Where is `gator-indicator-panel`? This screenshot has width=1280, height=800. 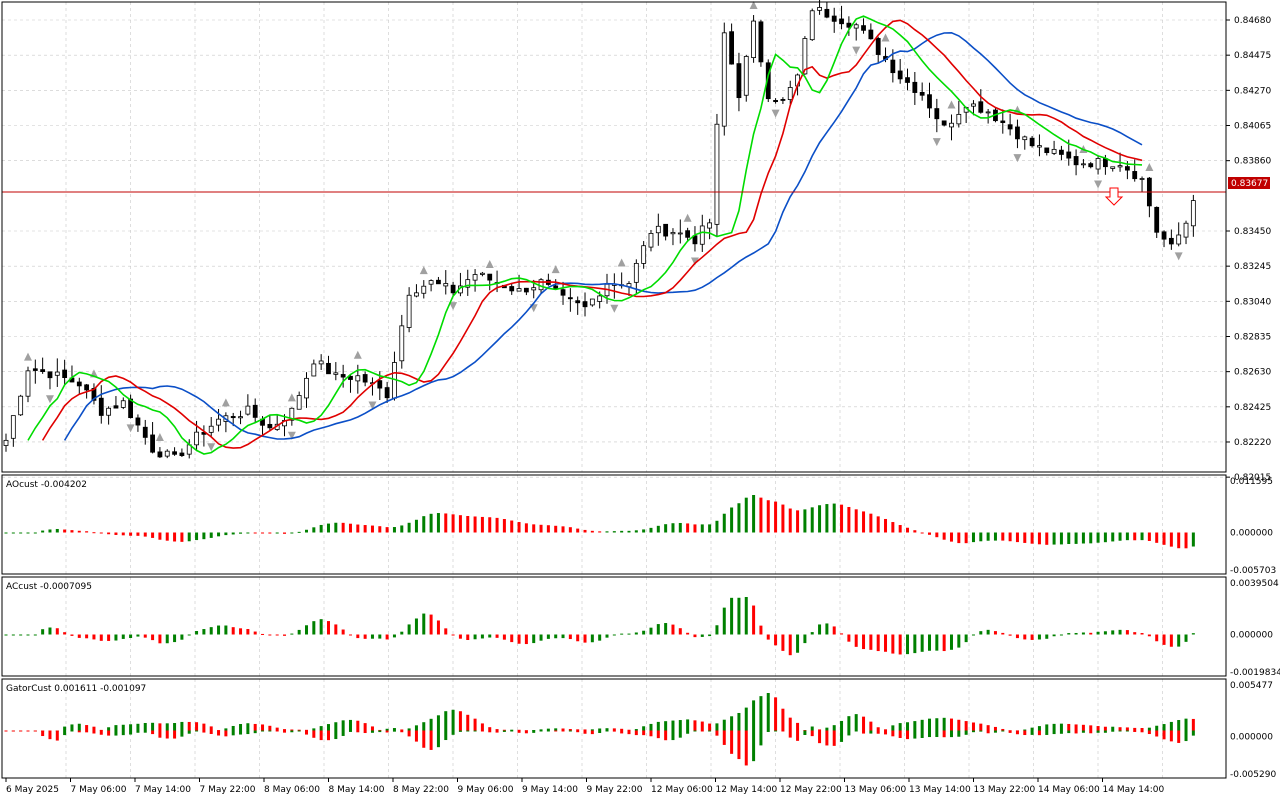 gator-indicator-panel is located at coordinates (599, 729).